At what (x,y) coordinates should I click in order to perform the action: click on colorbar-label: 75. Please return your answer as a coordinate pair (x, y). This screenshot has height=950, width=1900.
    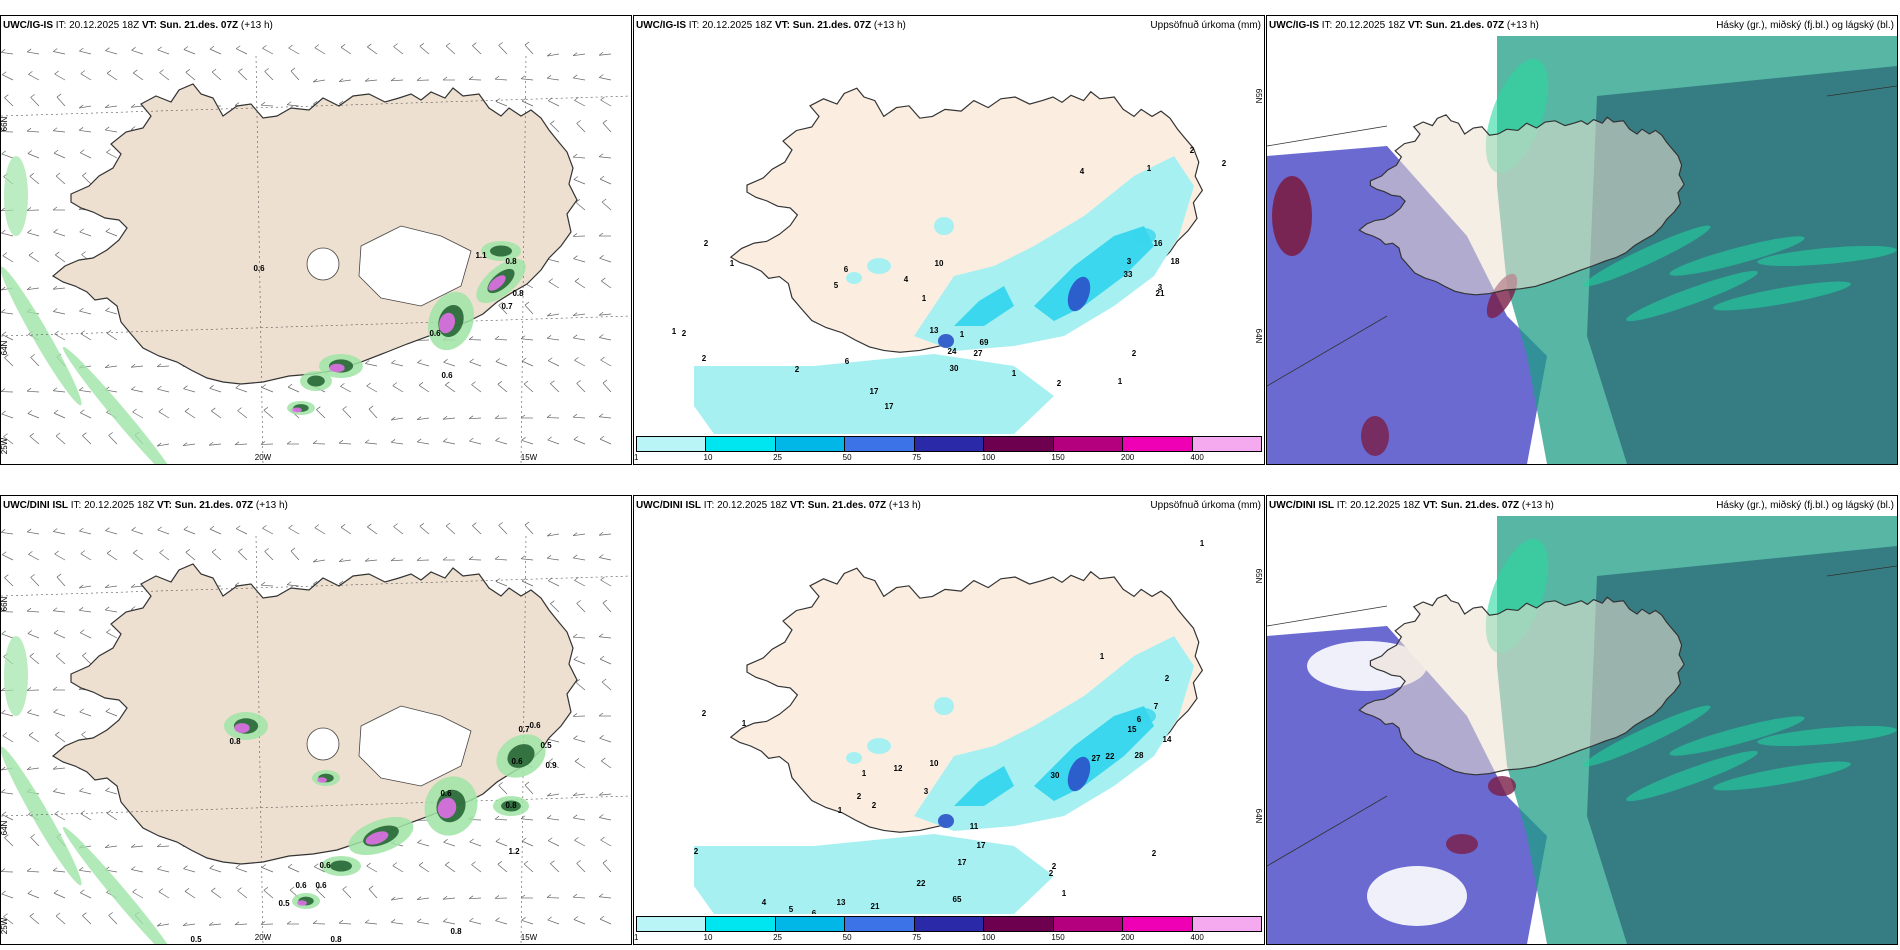
    Looking at the image, I should click on (917, 937).